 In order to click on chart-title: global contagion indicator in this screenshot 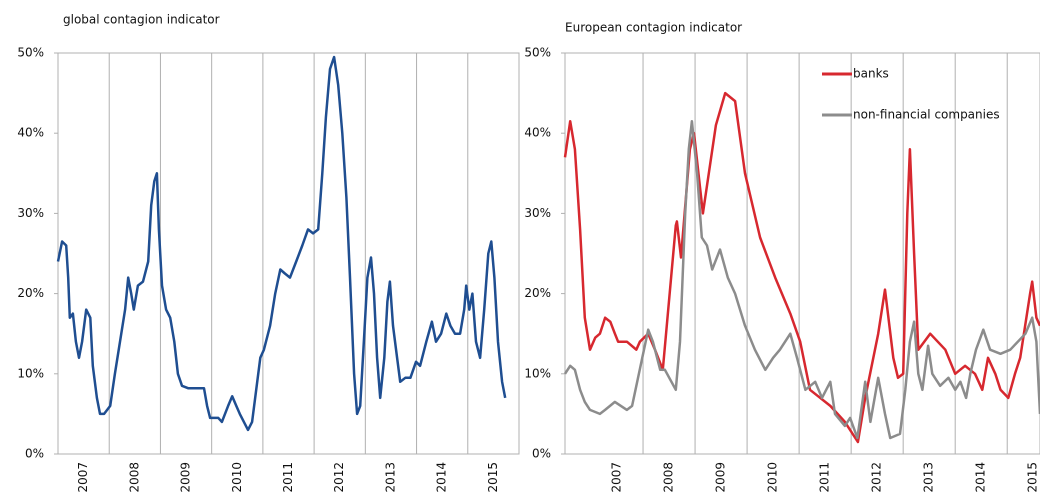, I will do `click(141, 20)`.